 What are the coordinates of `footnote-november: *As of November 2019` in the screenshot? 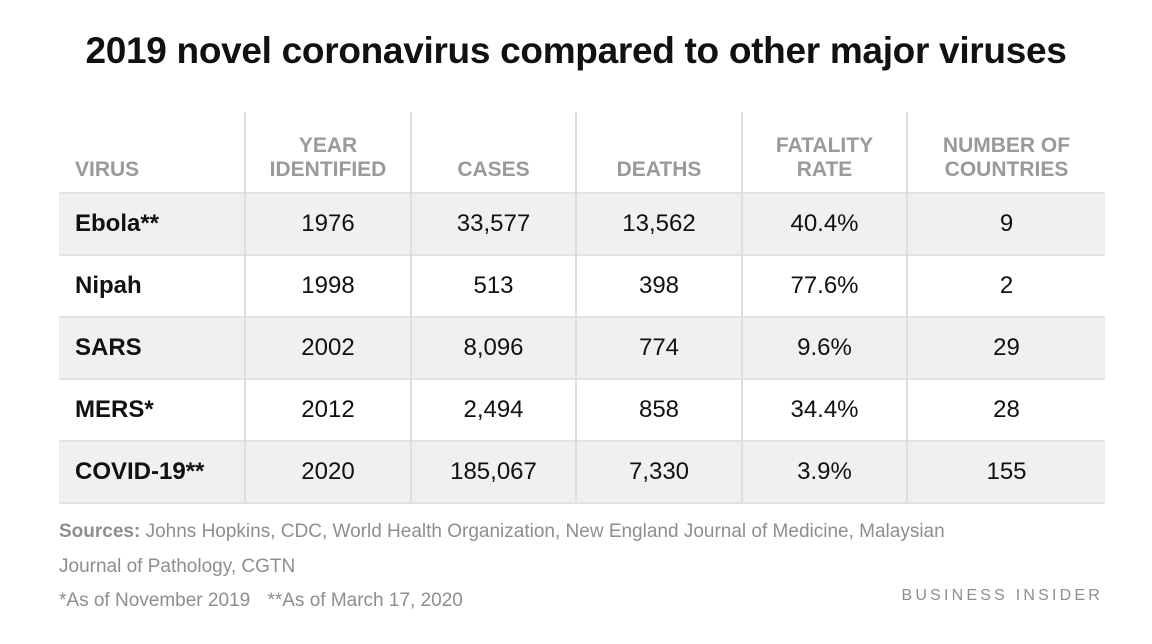 It's located at (155, 600).